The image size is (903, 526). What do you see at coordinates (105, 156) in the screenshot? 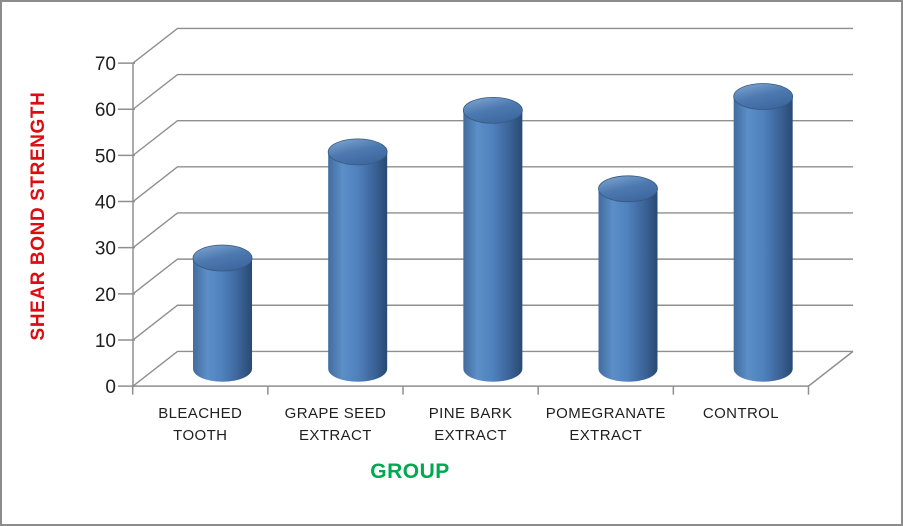
I see `y-tick-label: 50` at bounding box center [105, 156].